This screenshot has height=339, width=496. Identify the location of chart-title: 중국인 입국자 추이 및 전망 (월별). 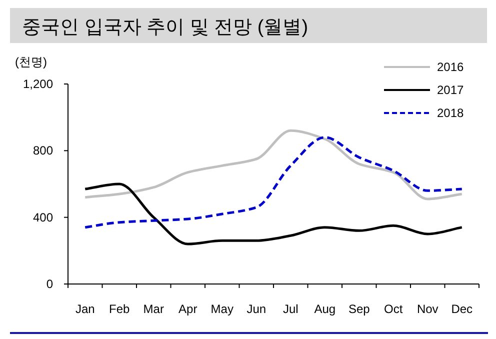
(165, 27).